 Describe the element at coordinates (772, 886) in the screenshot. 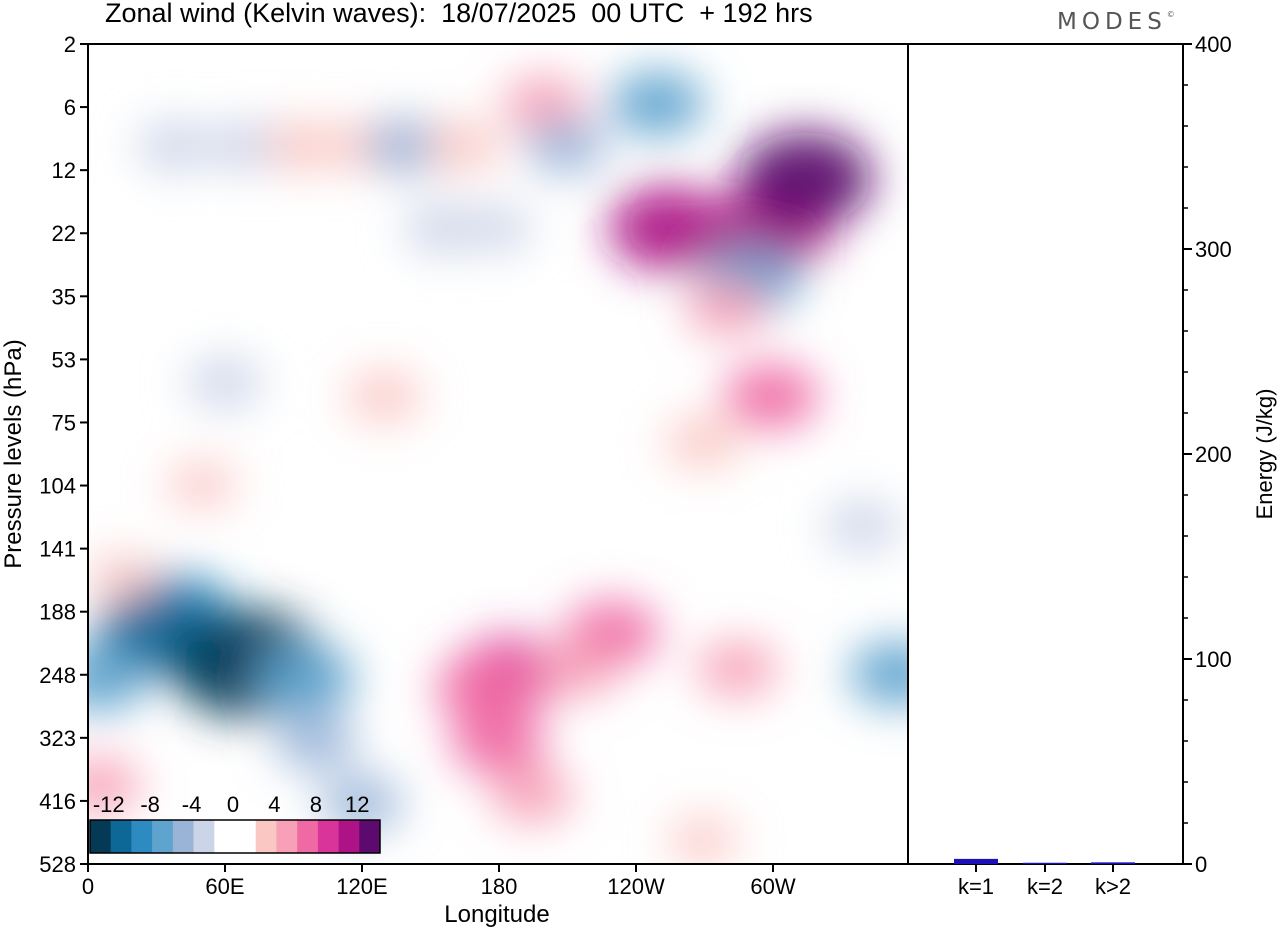

I see `x-tick-label: 60W` at that location.